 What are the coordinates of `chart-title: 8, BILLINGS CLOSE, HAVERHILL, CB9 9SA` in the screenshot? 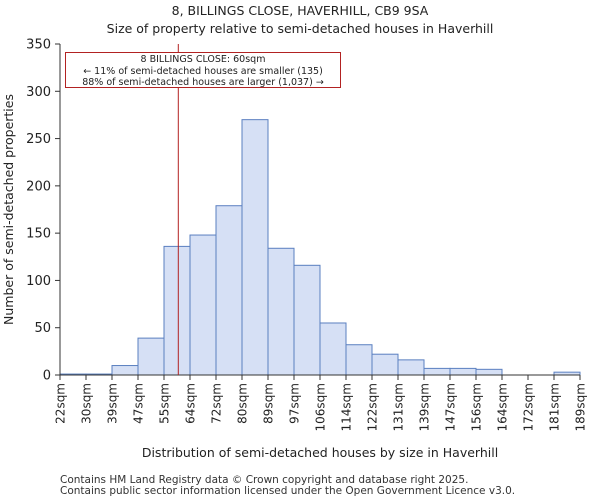 It's located at (300, 10).